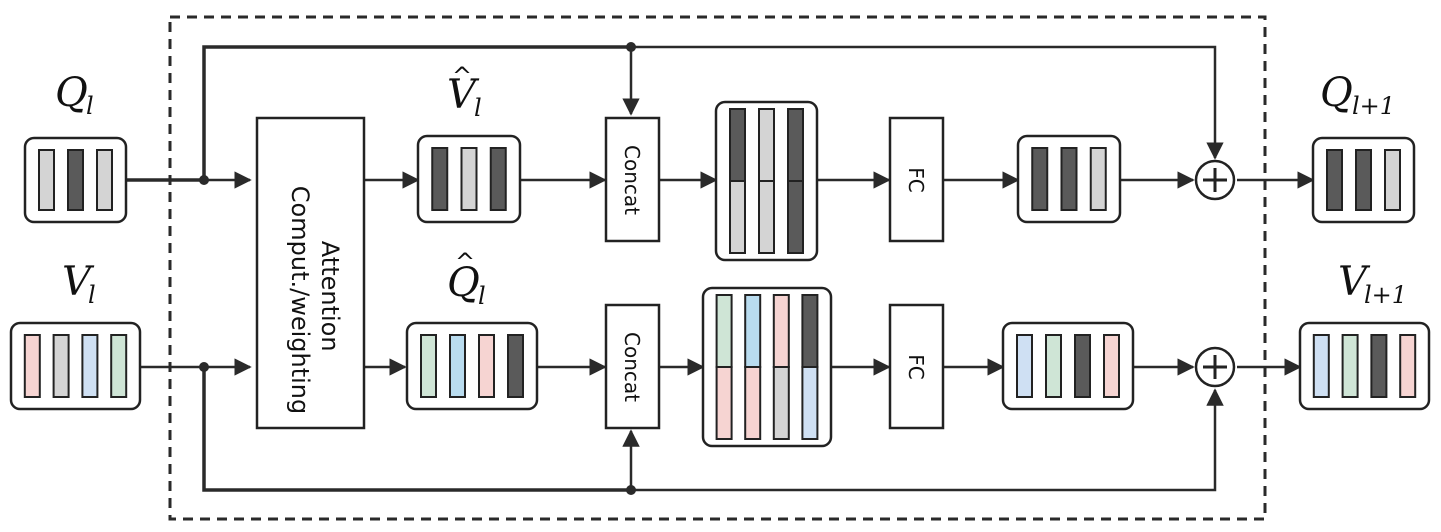 The image size is (1441, 532). I want to click on label-q-in: Q, so click(71, 93).